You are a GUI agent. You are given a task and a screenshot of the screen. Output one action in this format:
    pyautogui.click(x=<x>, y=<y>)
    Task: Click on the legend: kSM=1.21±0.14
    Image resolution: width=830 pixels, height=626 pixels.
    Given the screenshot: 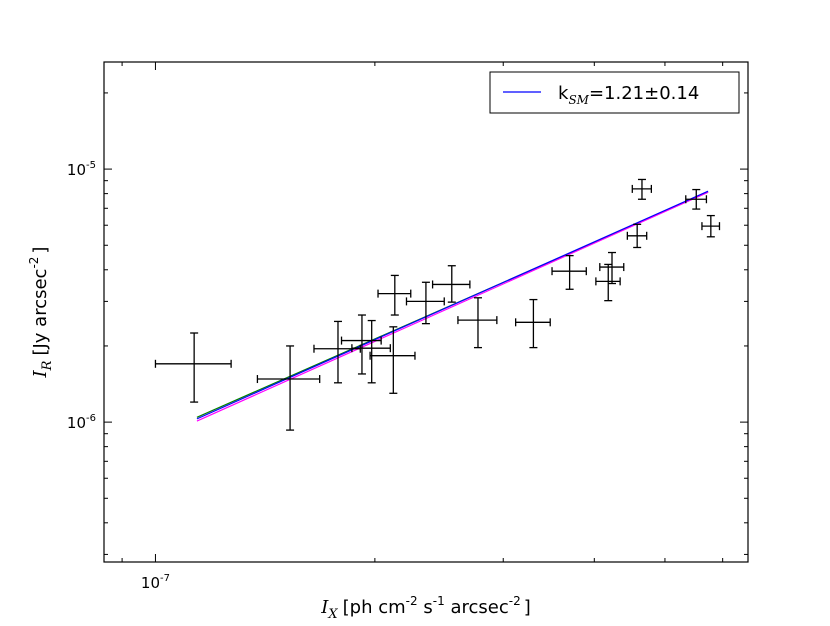 What is the action you would take?
    pyautogui.click(x=614, y=92)
    